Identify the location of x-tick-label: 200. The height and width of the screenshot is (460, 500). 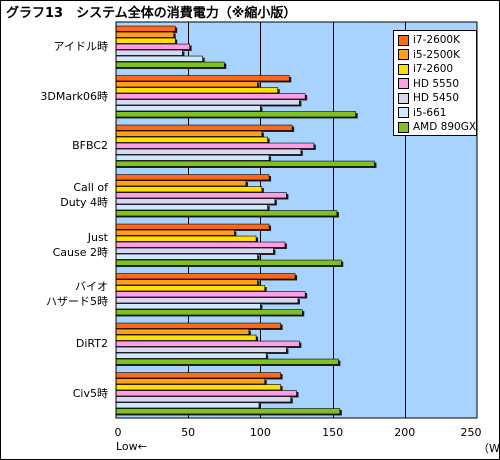
(405, 432).